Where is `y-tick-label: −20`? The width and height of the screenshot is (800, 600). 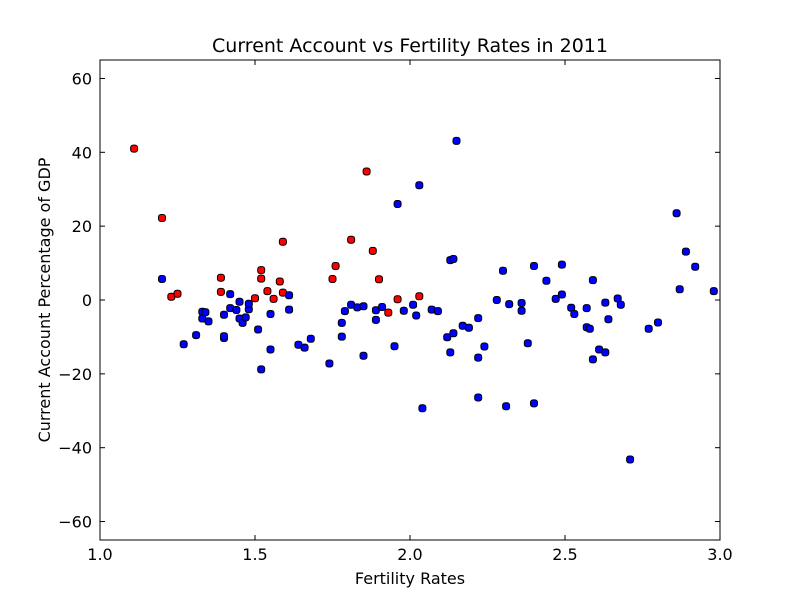
y-tick-label: −20 is located at coordinates (75, 374).